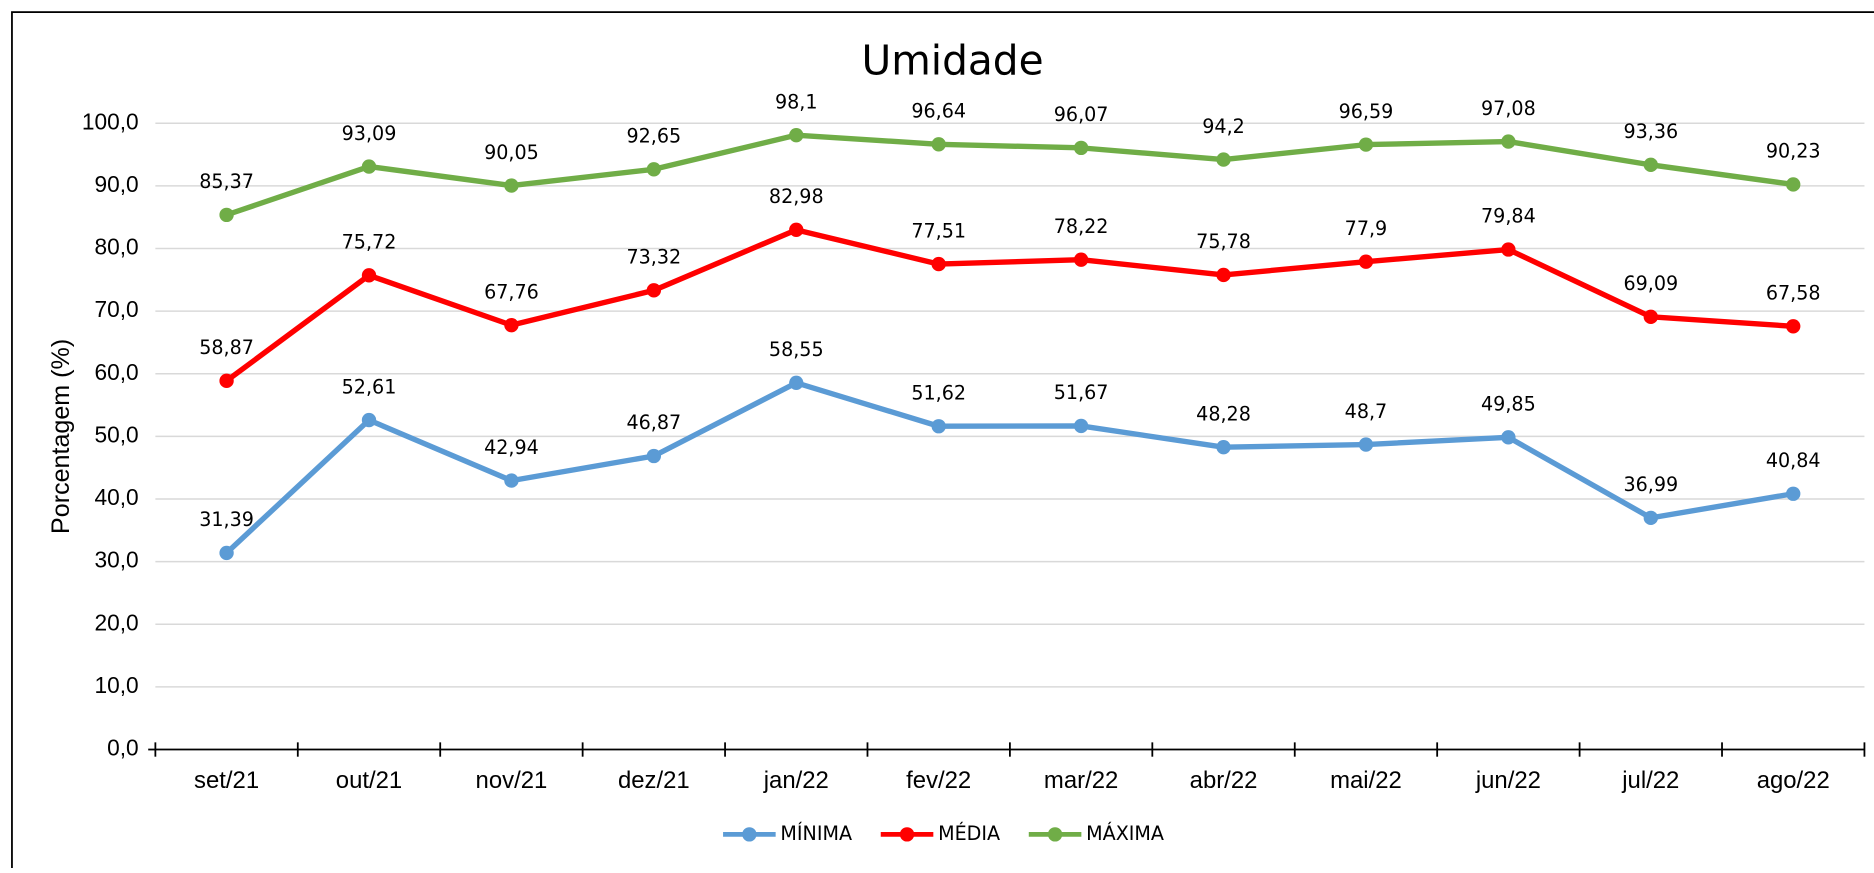 Image resolution: width=1874 pixels, height=873 pixels. Describe the element at coordinates (123, 748) in the screenshot. I see `y-tick-label: 0,0` at that location.